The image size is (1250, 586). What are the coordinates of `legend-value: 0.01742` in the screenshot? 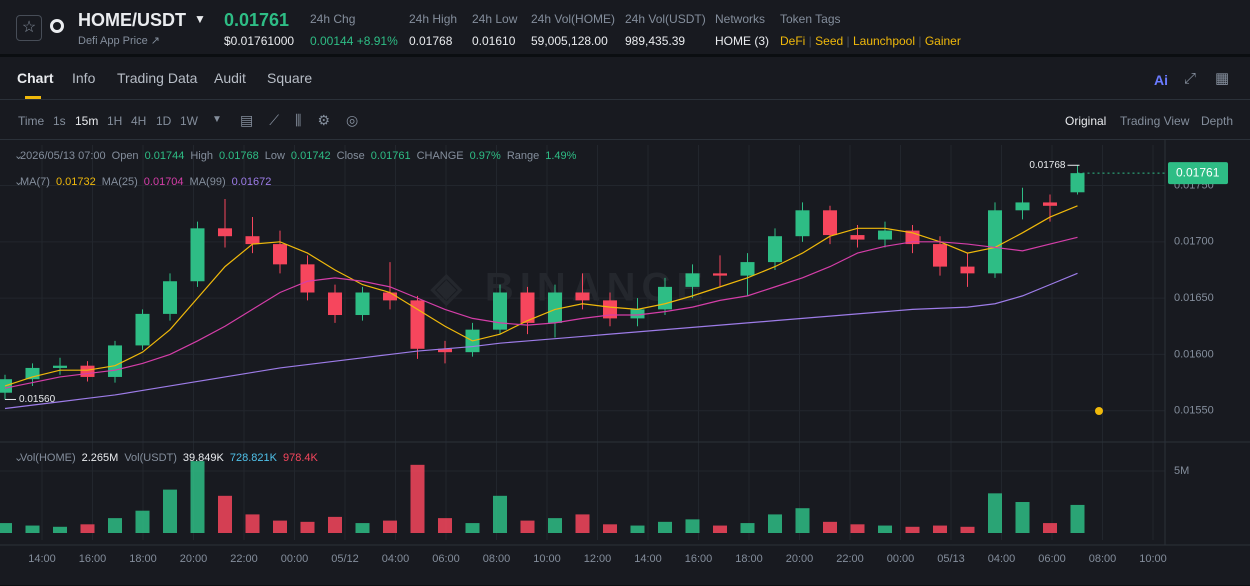 It's located at (311, 156).